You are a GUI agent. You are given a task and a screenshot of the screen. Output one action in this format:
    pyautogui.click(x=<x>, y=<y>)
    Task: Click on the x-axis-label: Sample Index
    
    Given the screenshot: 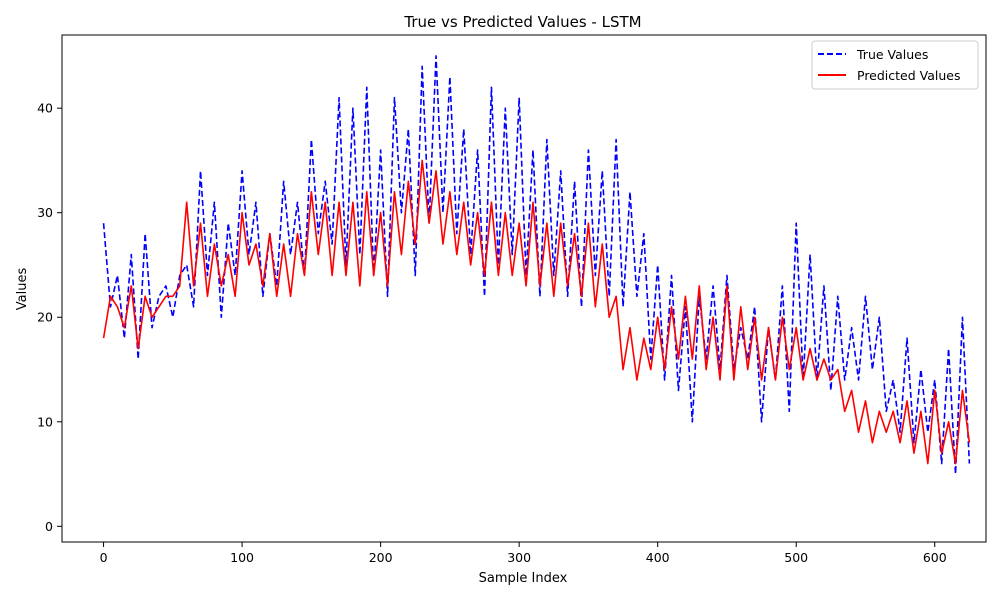 What is the action you would take?
    pyautogui.click(x=523, y=578)
    